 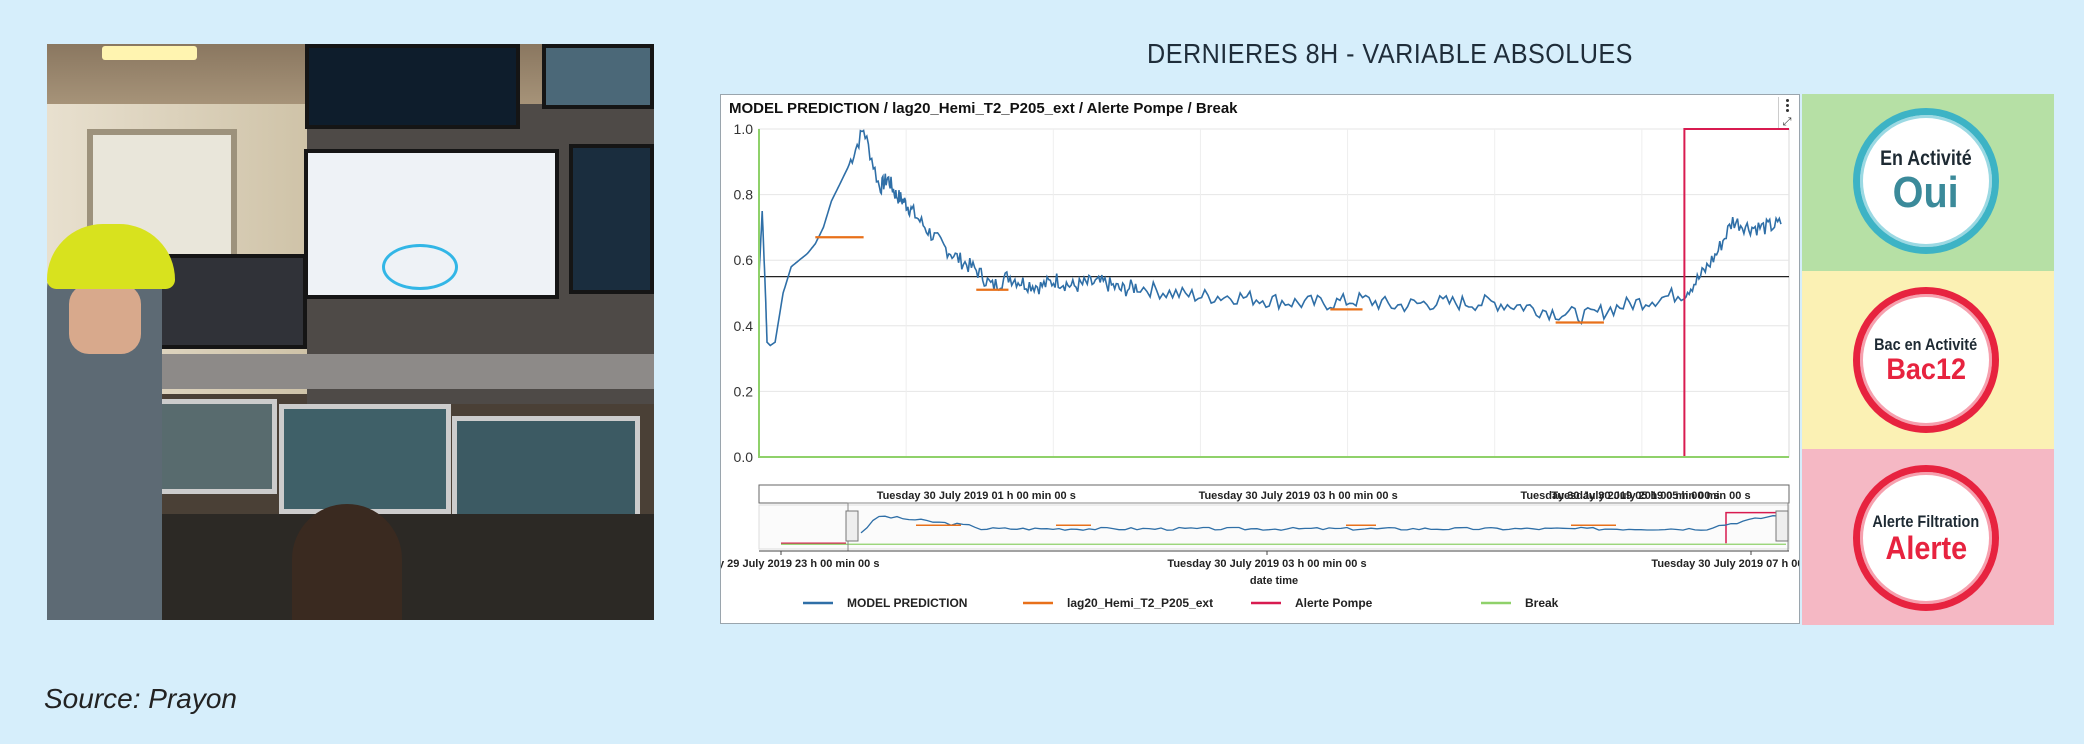 I want to click on navigator-model, so click(x=1320, y=524).